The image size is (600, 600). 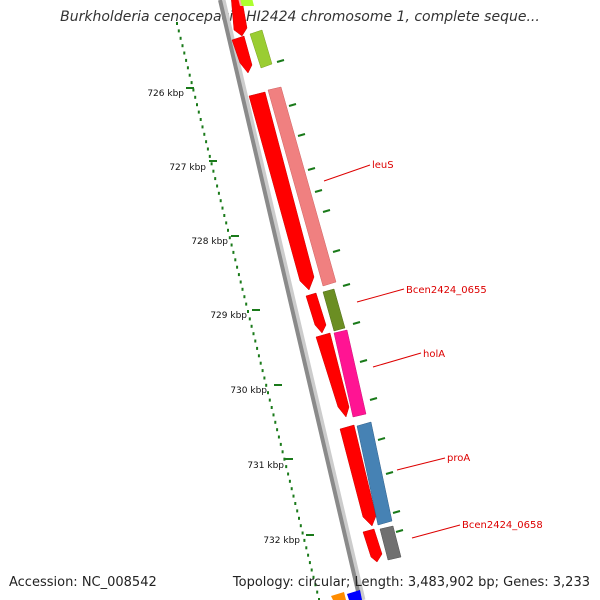 What do you see at coordinates (434, 354) in the screenshot?
I see `gene-label-holA: holA` at bounding box center [434, 354].